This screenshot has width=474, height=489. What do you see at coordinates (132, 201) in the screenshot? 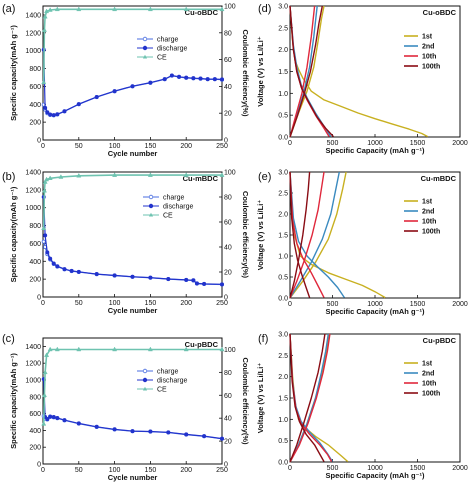
I see `series-line-CE` at bounding box center [132, 201].